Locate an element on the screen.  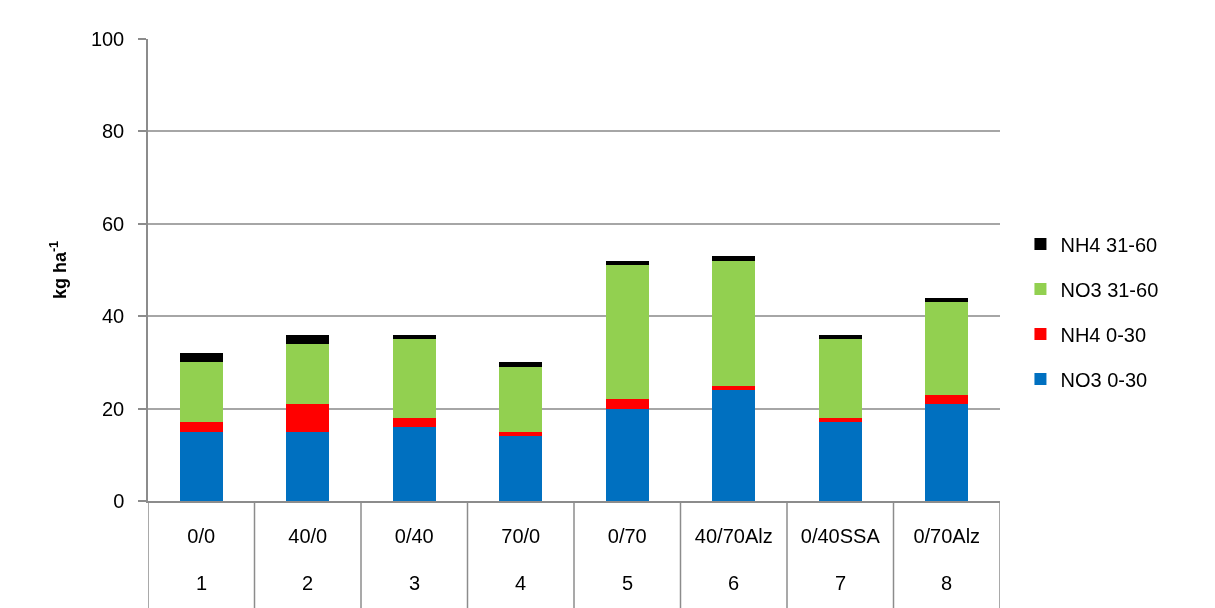
y-tick-label: 60 is located at coordinates (113, 223).